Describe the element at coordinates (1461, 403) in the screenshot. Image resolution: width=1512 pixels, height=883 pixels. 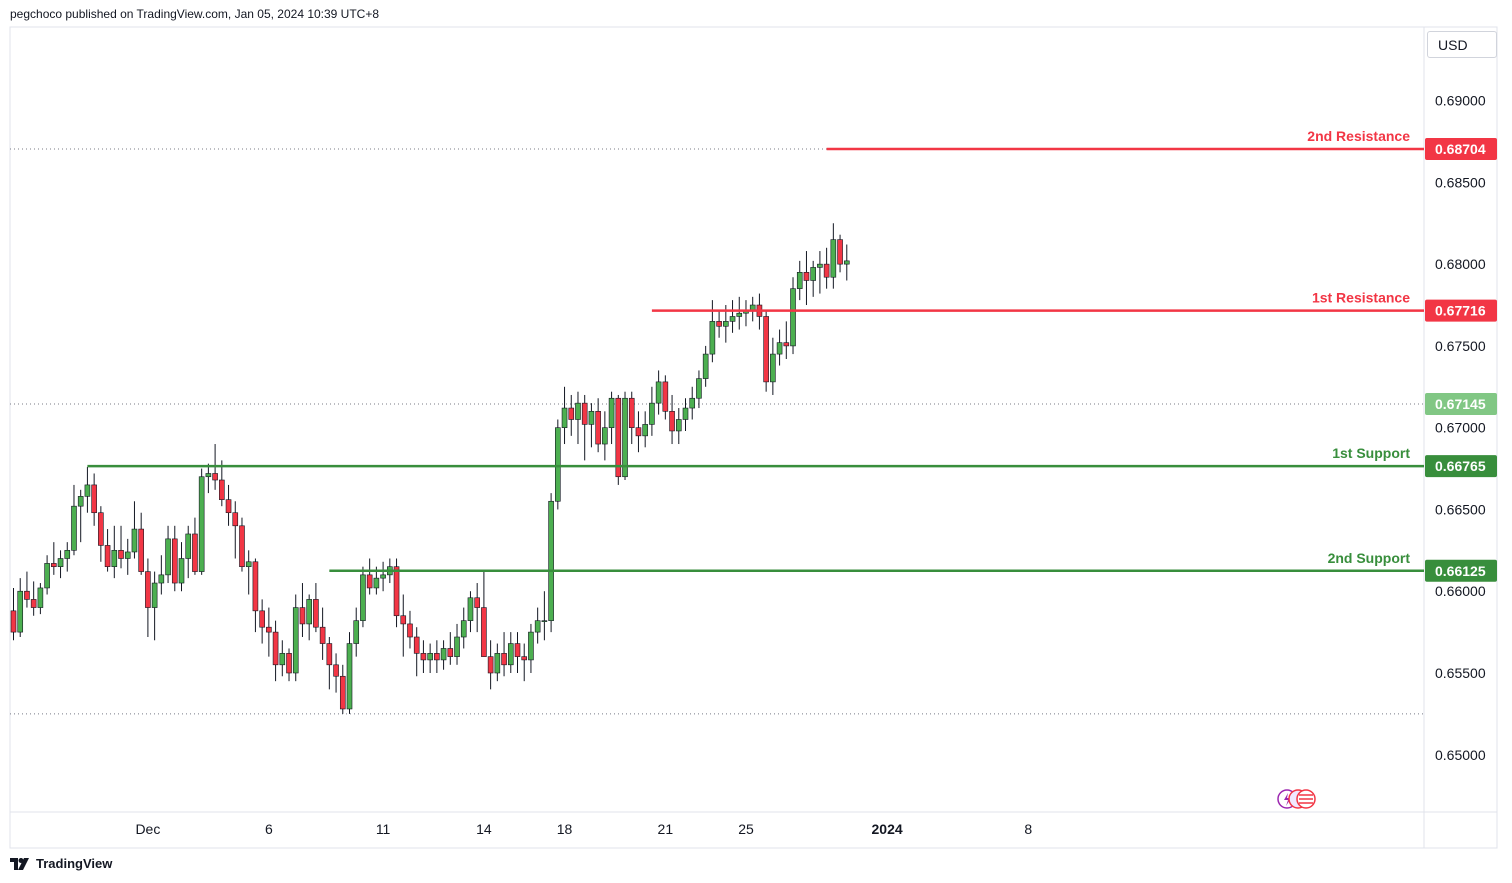
I see `last-price-tag` at that location.